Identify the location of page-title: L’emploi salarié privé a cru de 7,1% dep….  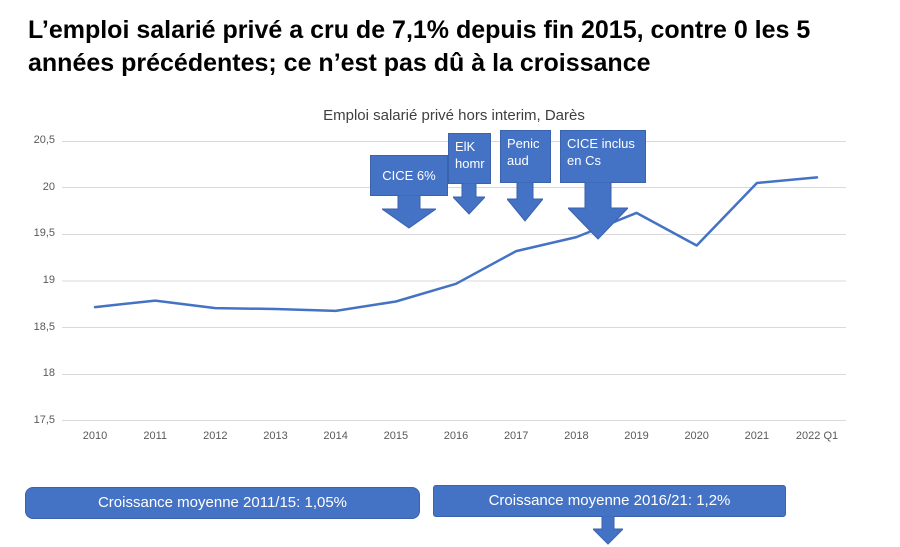
(419, 46).